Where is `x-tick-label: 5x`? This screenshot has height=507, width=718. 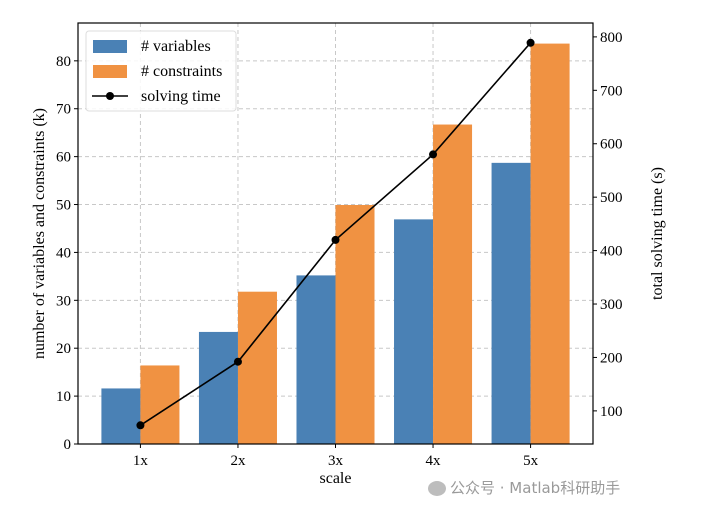
x-tick-label: 5x is located at coordinates (531, 461).